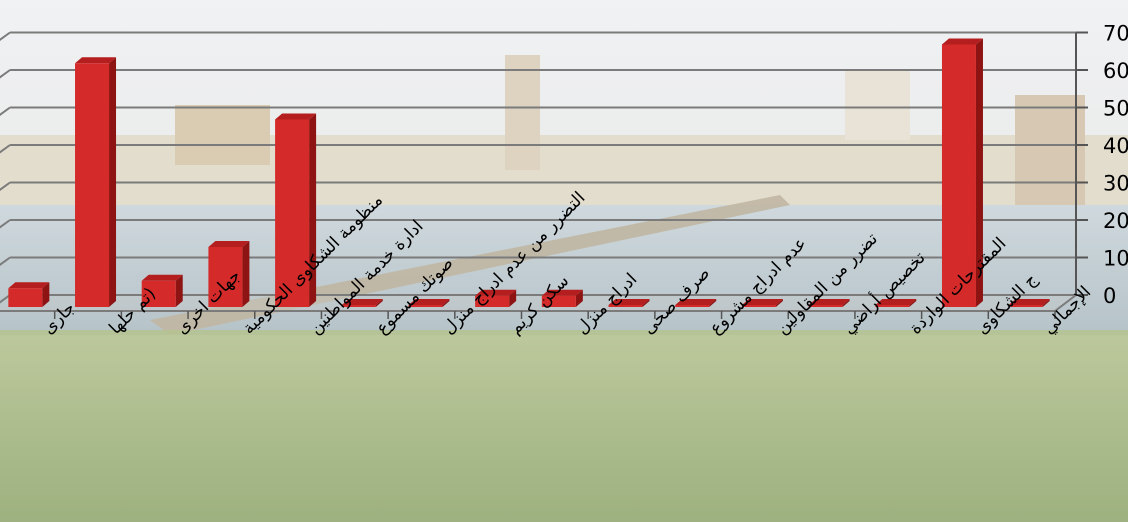 The height and width of the screenshot is (522, 1128). What do you see at coordinates (1115, 221) in the screenshot?
I see `y-tick-label: 20` at bounding box center [1115, 221].